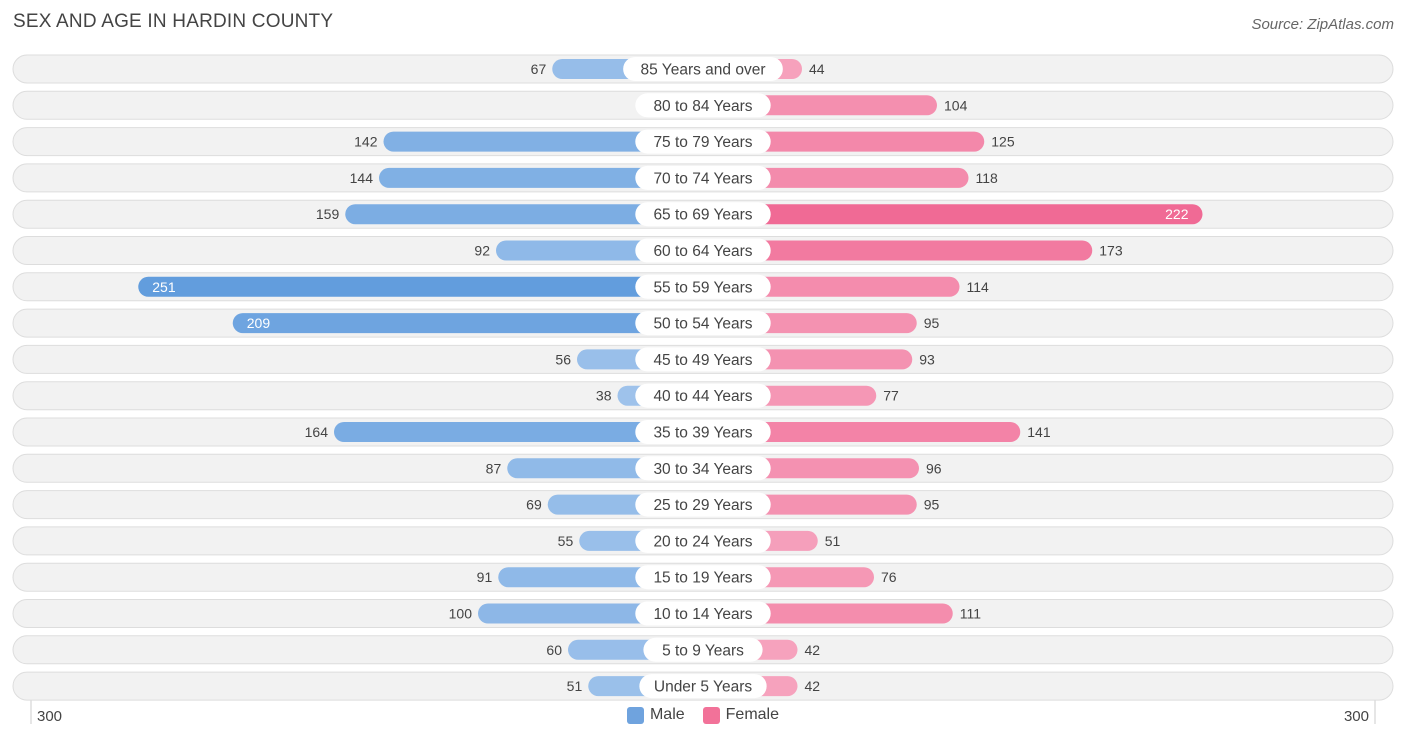  I want to click on category-label: 25 to 29 Years, so click(702, 505).